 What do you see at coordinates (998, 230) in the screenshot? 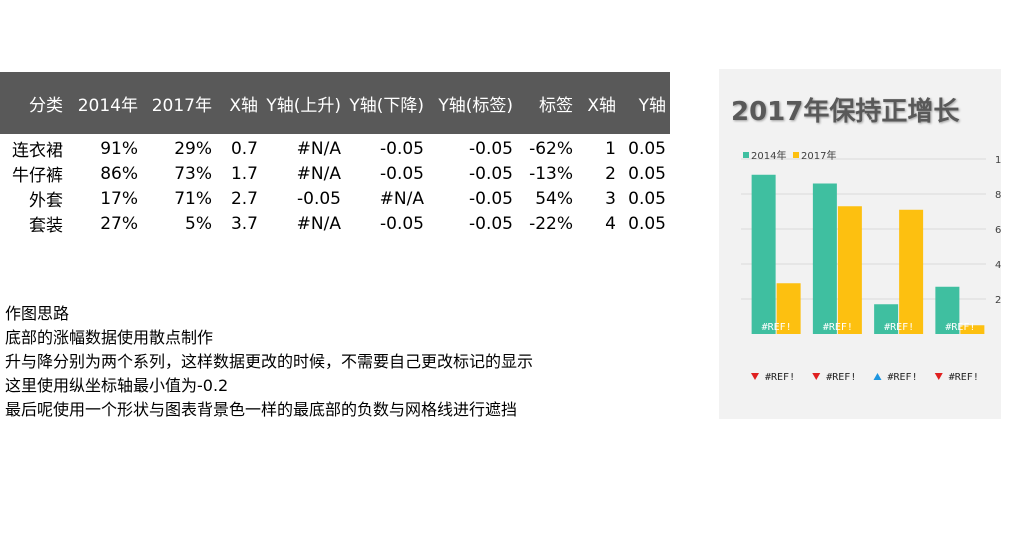
I see `y-tick-label: 60%` at bounding box center [998, 230].